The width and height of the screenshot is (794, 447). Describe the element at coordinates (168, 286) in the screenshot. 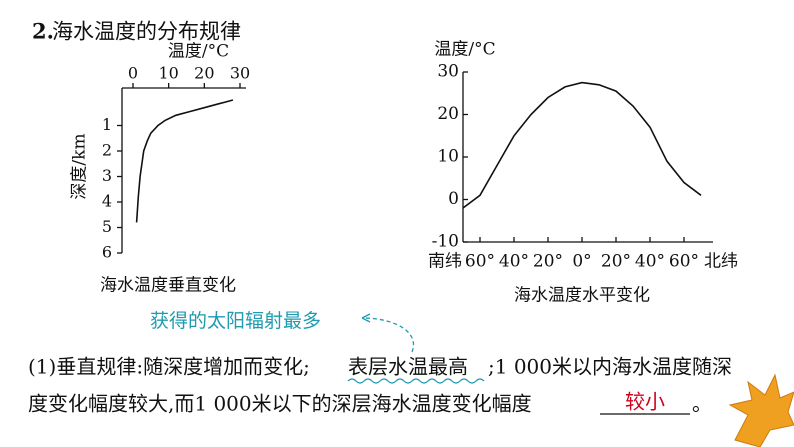

I see `chart-title: 海水温度垂直变化` at that location.